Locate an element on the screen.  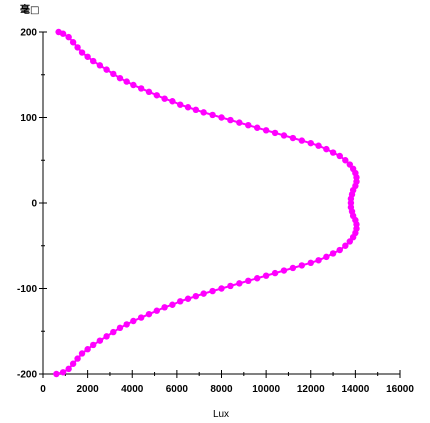
y-tick-label: 0 is located at coordinates (34, 204).